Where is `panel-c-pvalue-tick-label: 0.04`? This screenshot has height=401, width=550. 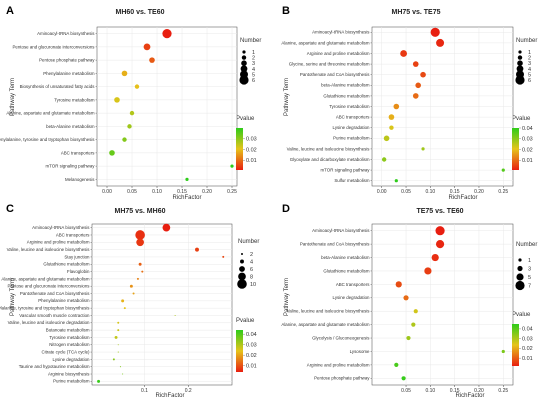 panel-c-pvalue-tick-label: 0.04 is located at coordinates (251, 335).